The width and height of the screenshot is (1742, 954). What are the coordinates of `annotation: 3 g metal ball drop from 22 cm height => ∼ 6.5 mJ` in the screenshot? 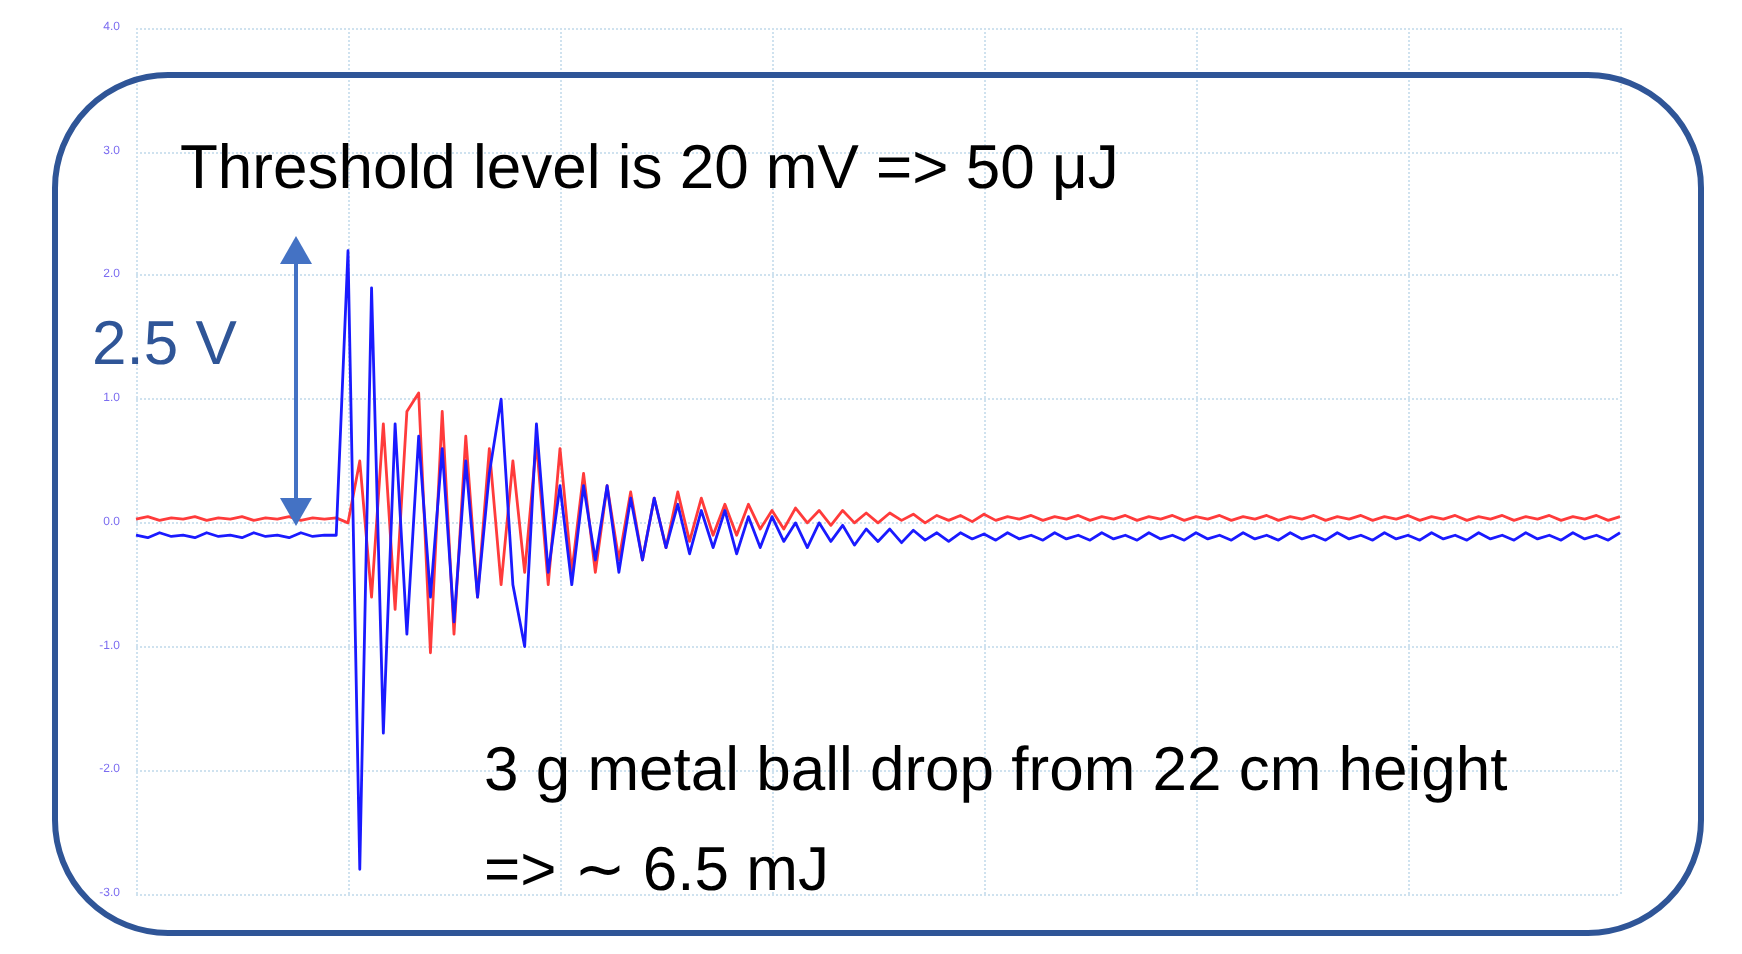 It's located at (997, 820).